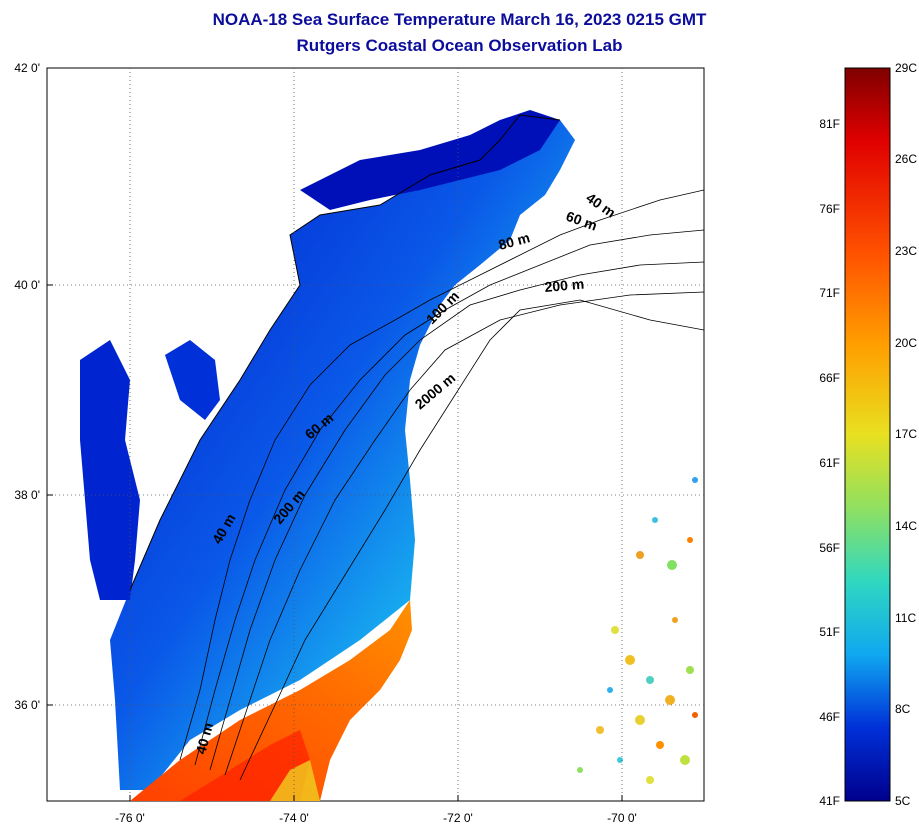  Describe the element at coordinates (829, 632) in the screenshot. I see `colorbar-fahrenheit-label: 51F` at that location.